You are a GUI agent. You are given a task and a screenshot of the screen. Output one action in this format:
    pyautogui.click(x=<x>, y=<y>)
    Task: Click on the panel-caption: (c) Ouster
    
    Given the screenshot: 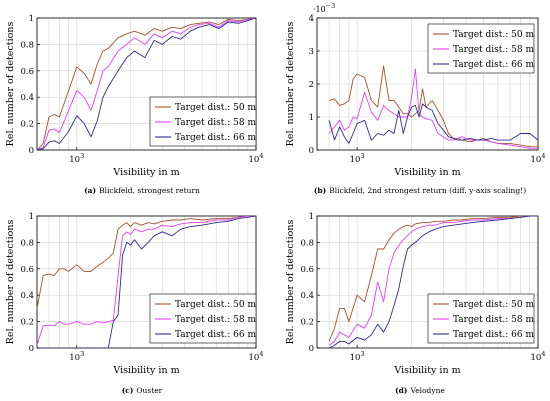 What is the action you would take?
    pyautogui.click(x=142, y=390)
    